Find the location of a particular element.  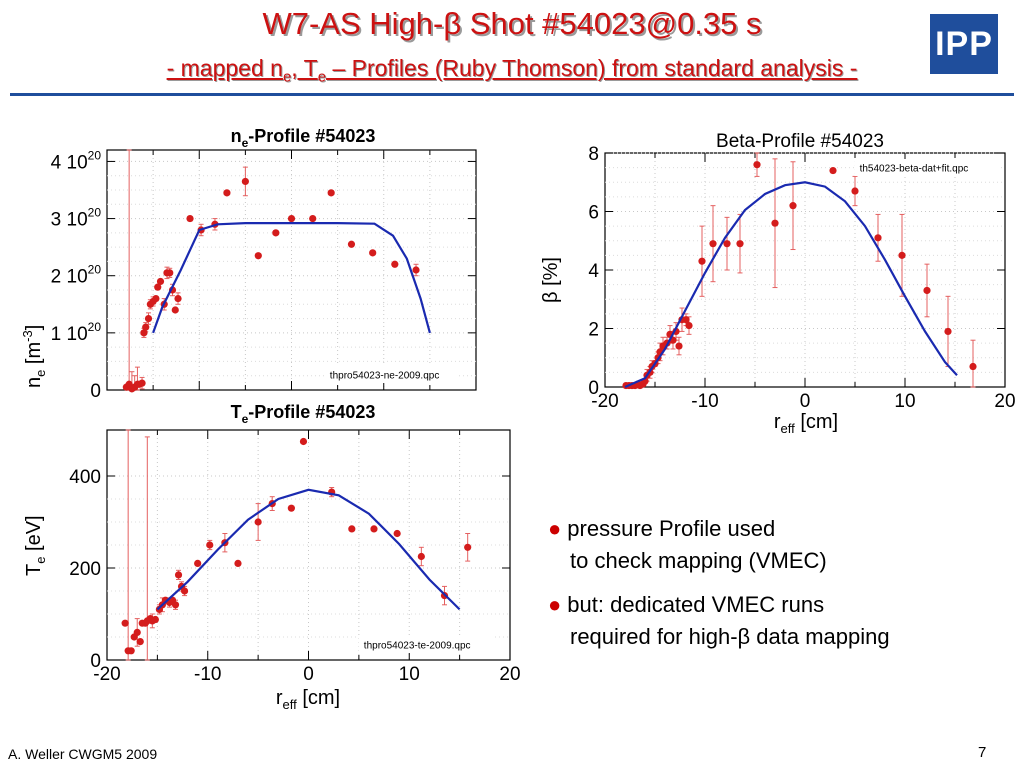

page-number: 7 is located at coordinates (982, 752).